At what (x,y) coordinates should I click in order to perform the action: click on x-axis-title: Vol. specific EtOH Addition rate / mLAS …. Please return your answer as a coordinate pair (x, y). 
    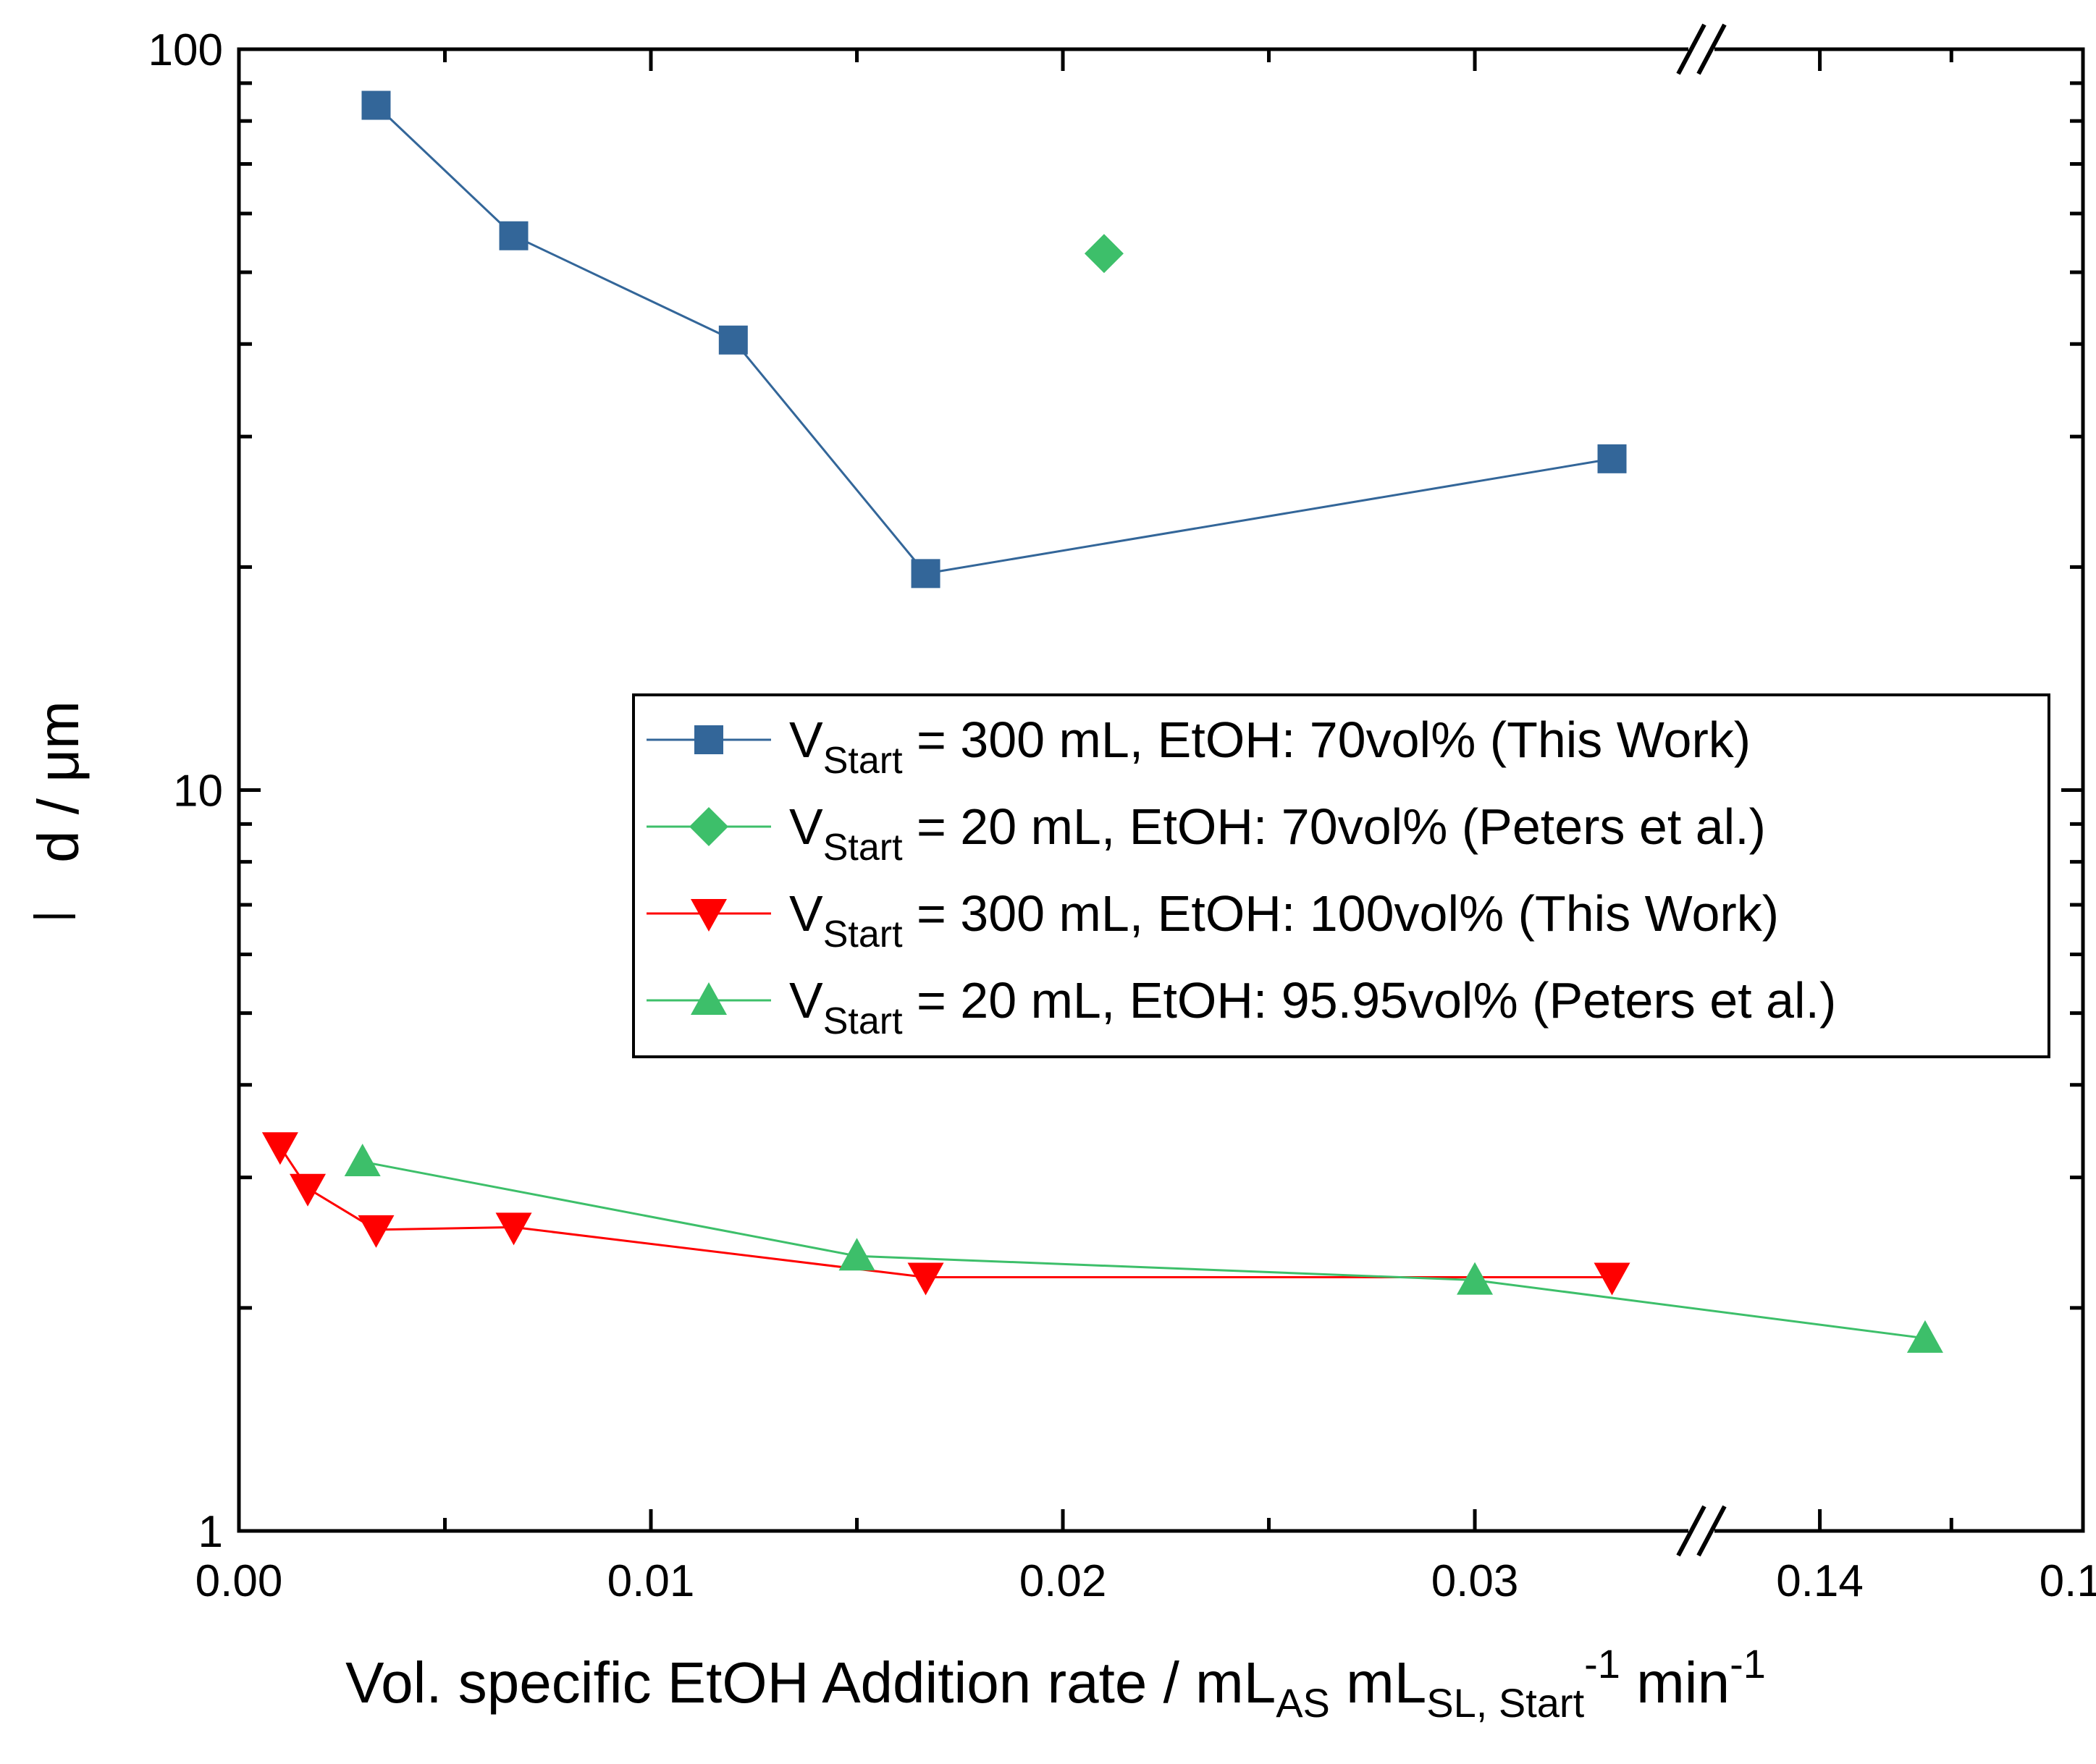
    Looking at the image, I should click on (1055, 1683).